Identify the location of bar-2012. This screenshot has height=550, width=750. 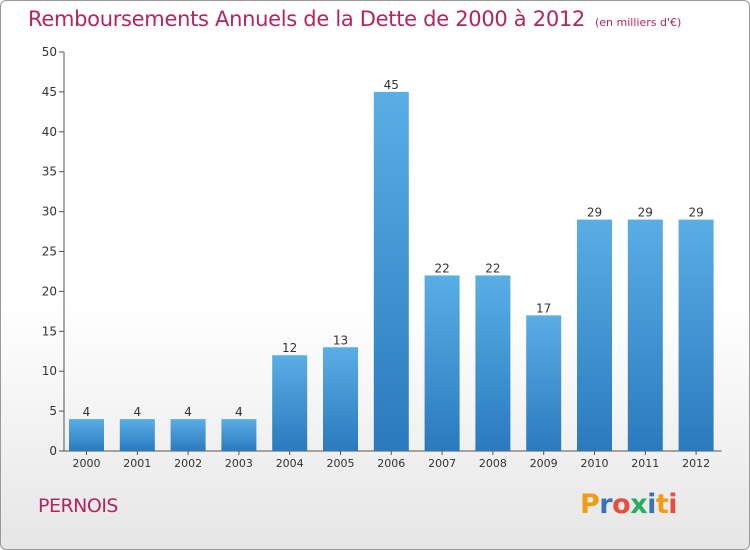
(696, 335).